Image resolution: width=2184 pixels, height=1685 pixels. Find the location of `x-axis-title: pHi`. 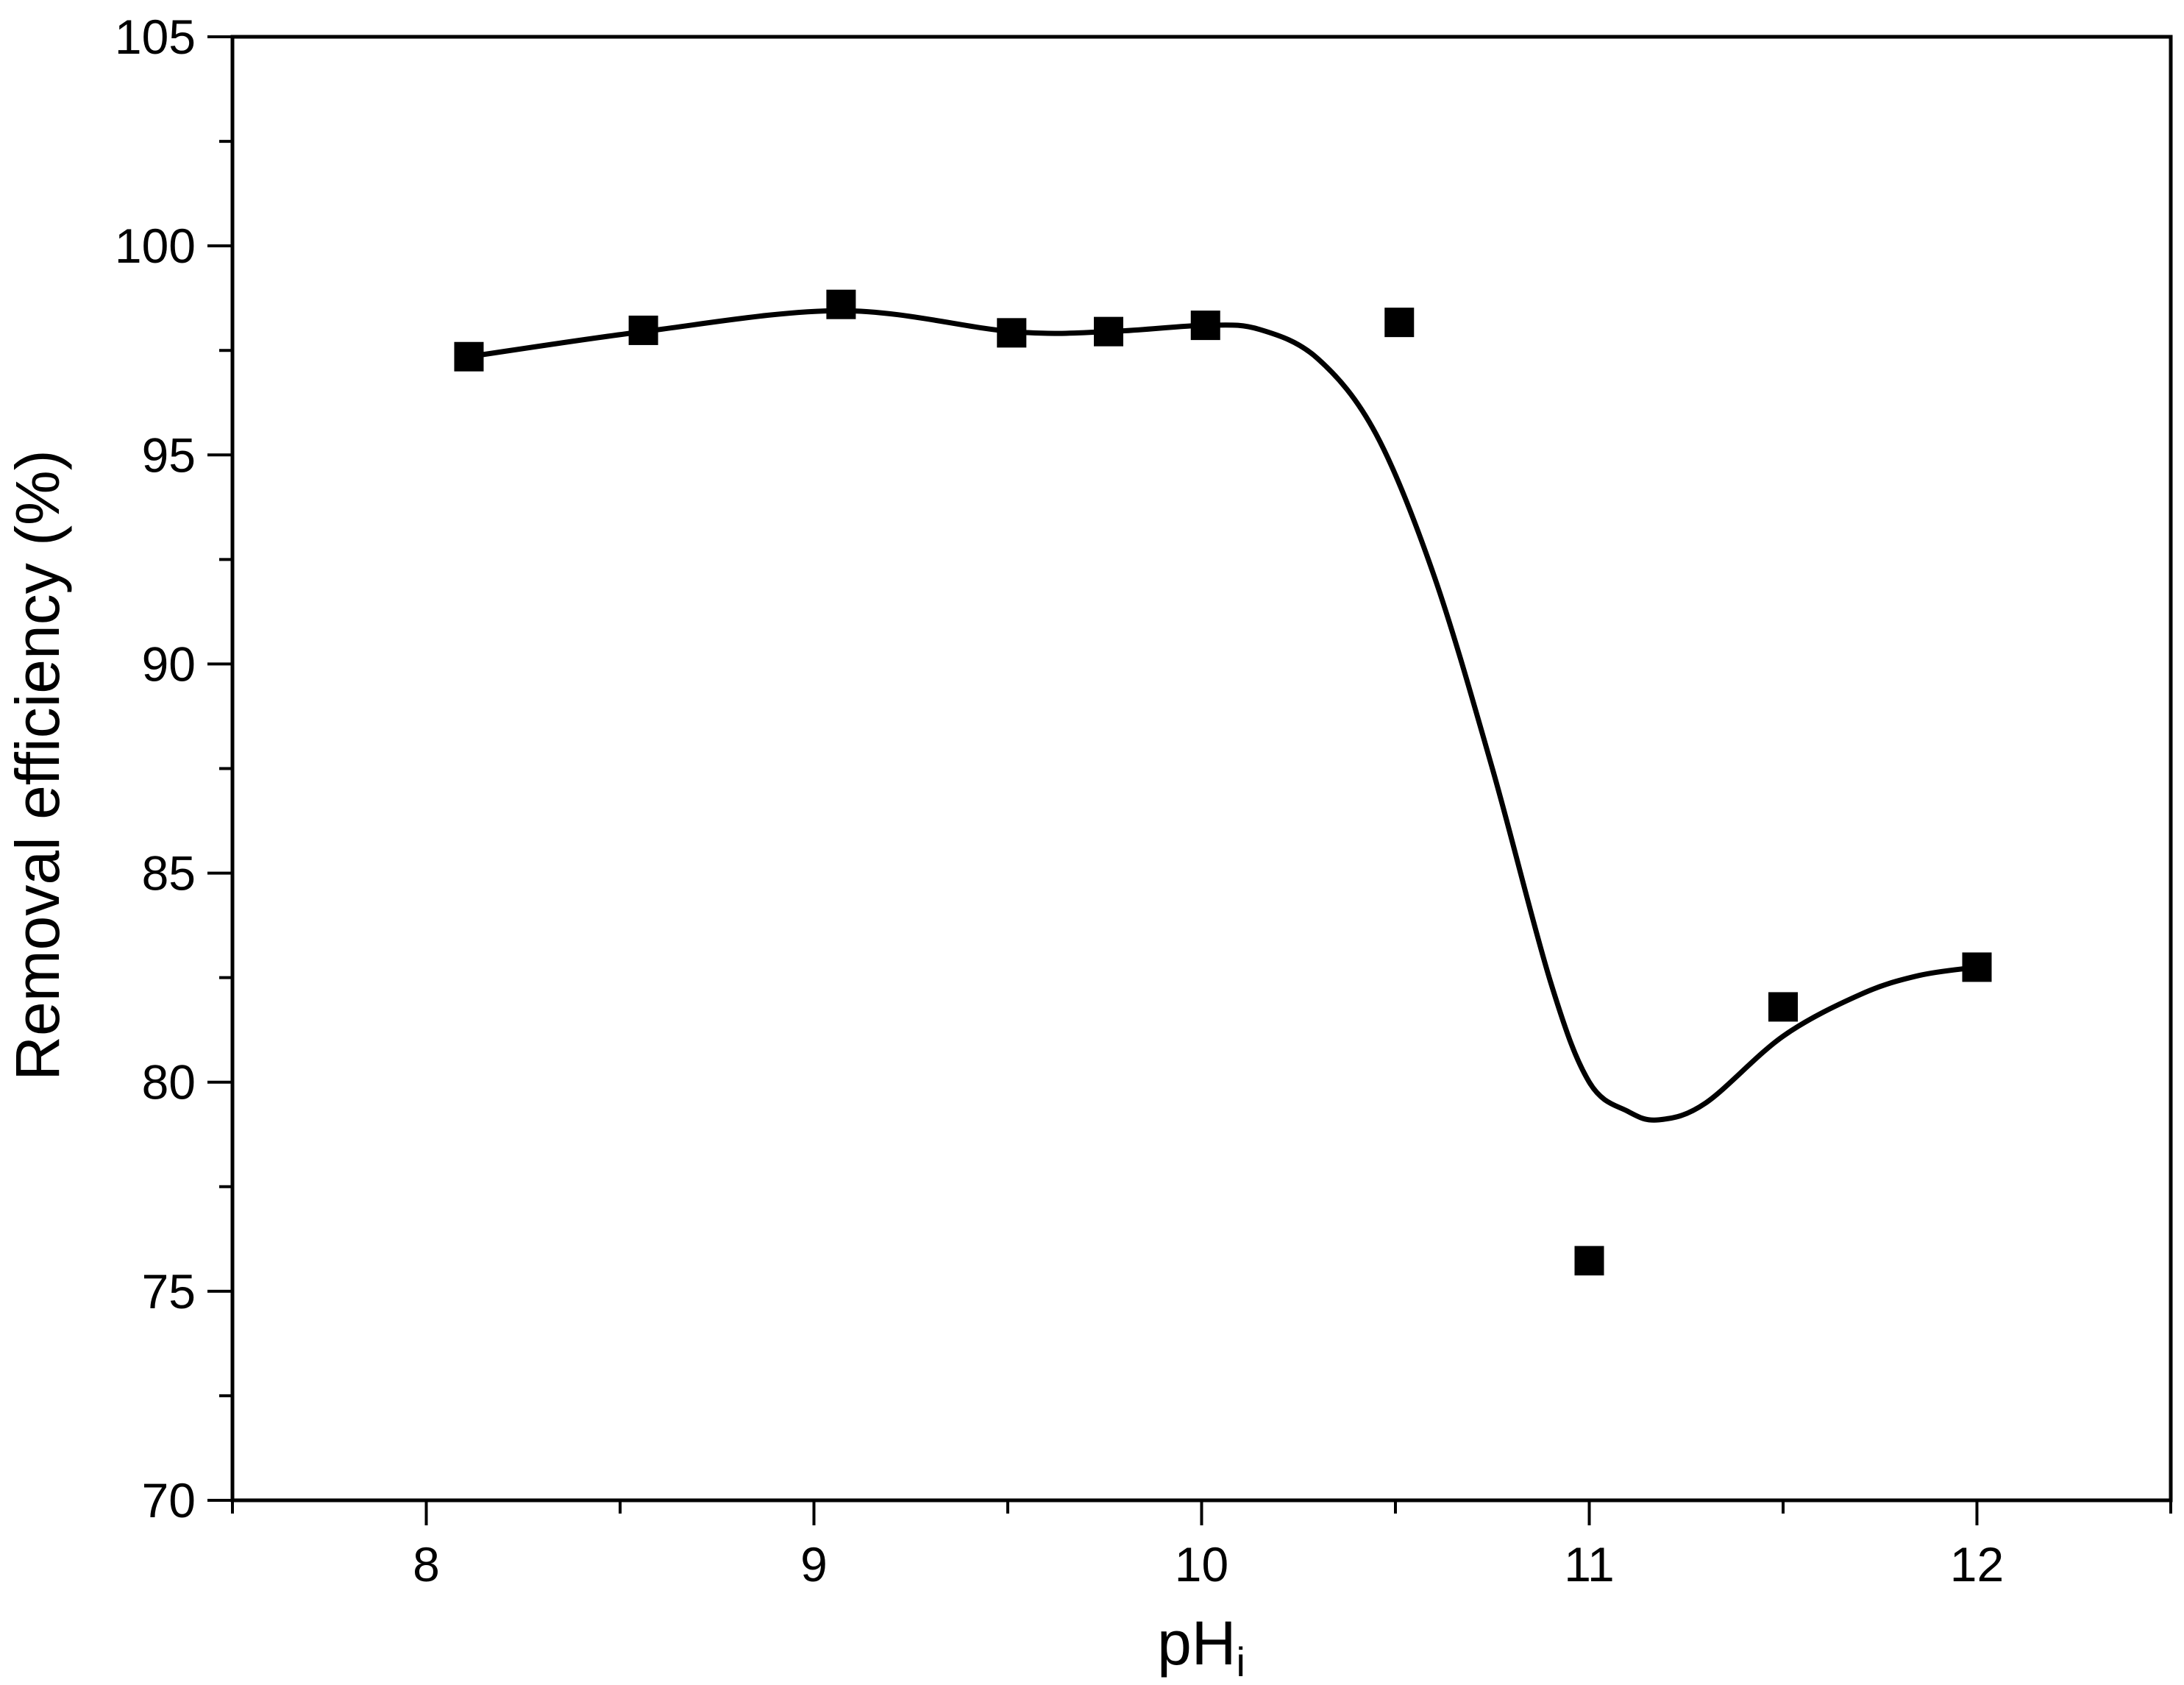

x-axis-title: pHi is located at coordinates (1201, 1647).